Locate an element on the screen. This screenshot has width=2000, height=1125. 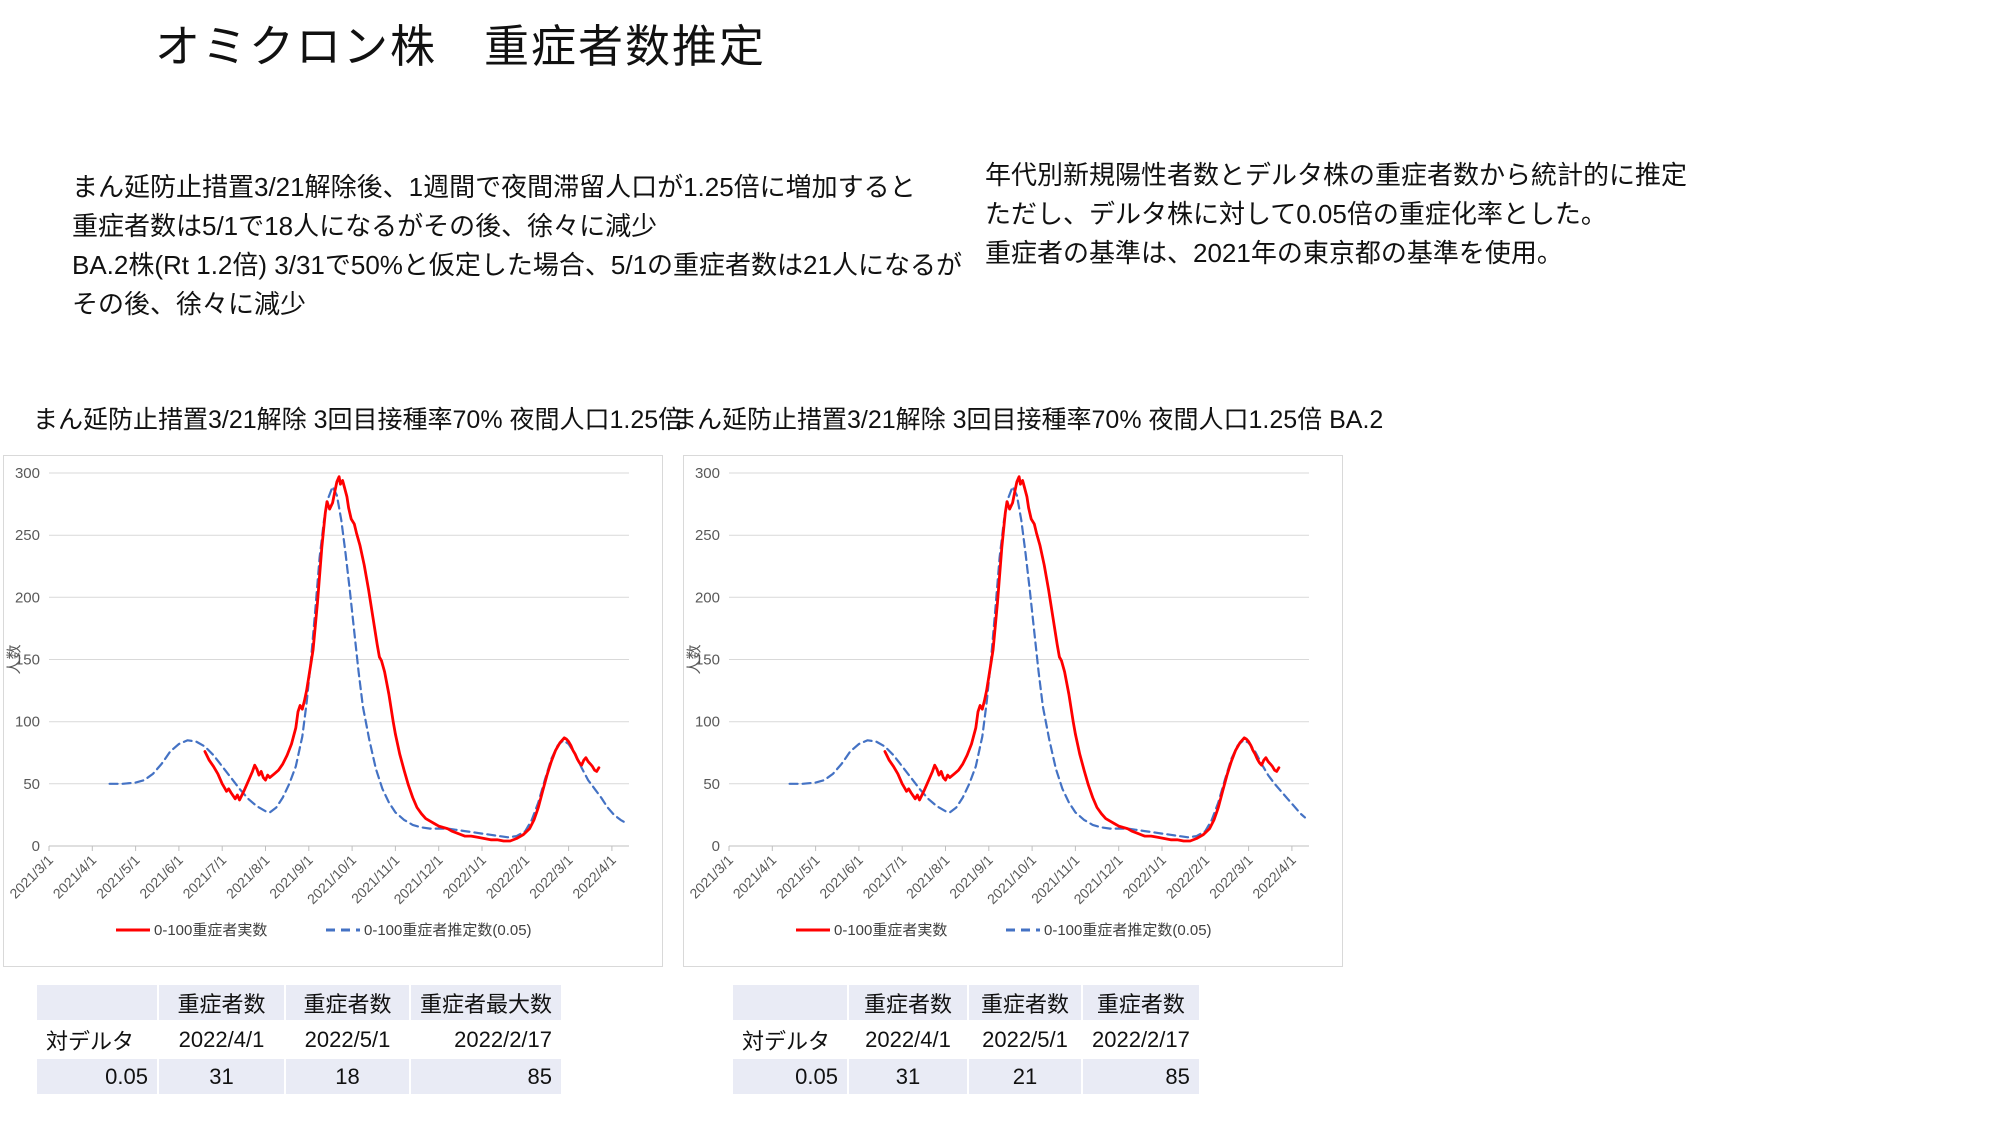
table-row: 0.05 31 21 85 is located at coordinates (966, 1076).